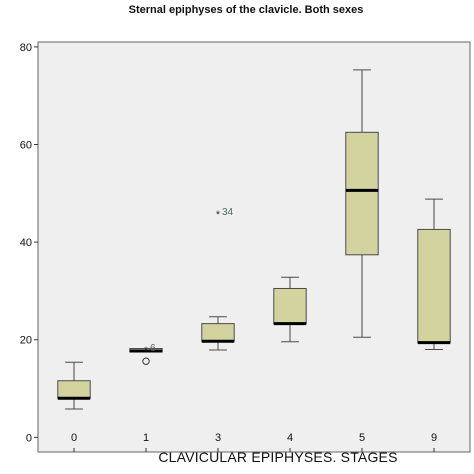  I want to click on y-tick-label: 60, so click(26, 146).